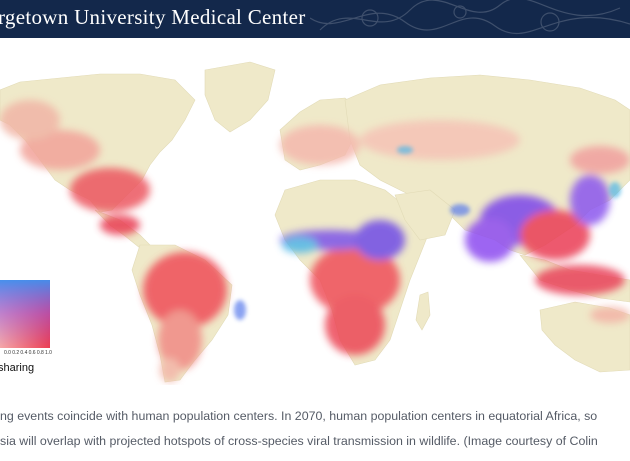  Describe the element at coordinates (153, 17) in the screenshot. I see `header-title: rgetown University Medical Center` at that location.